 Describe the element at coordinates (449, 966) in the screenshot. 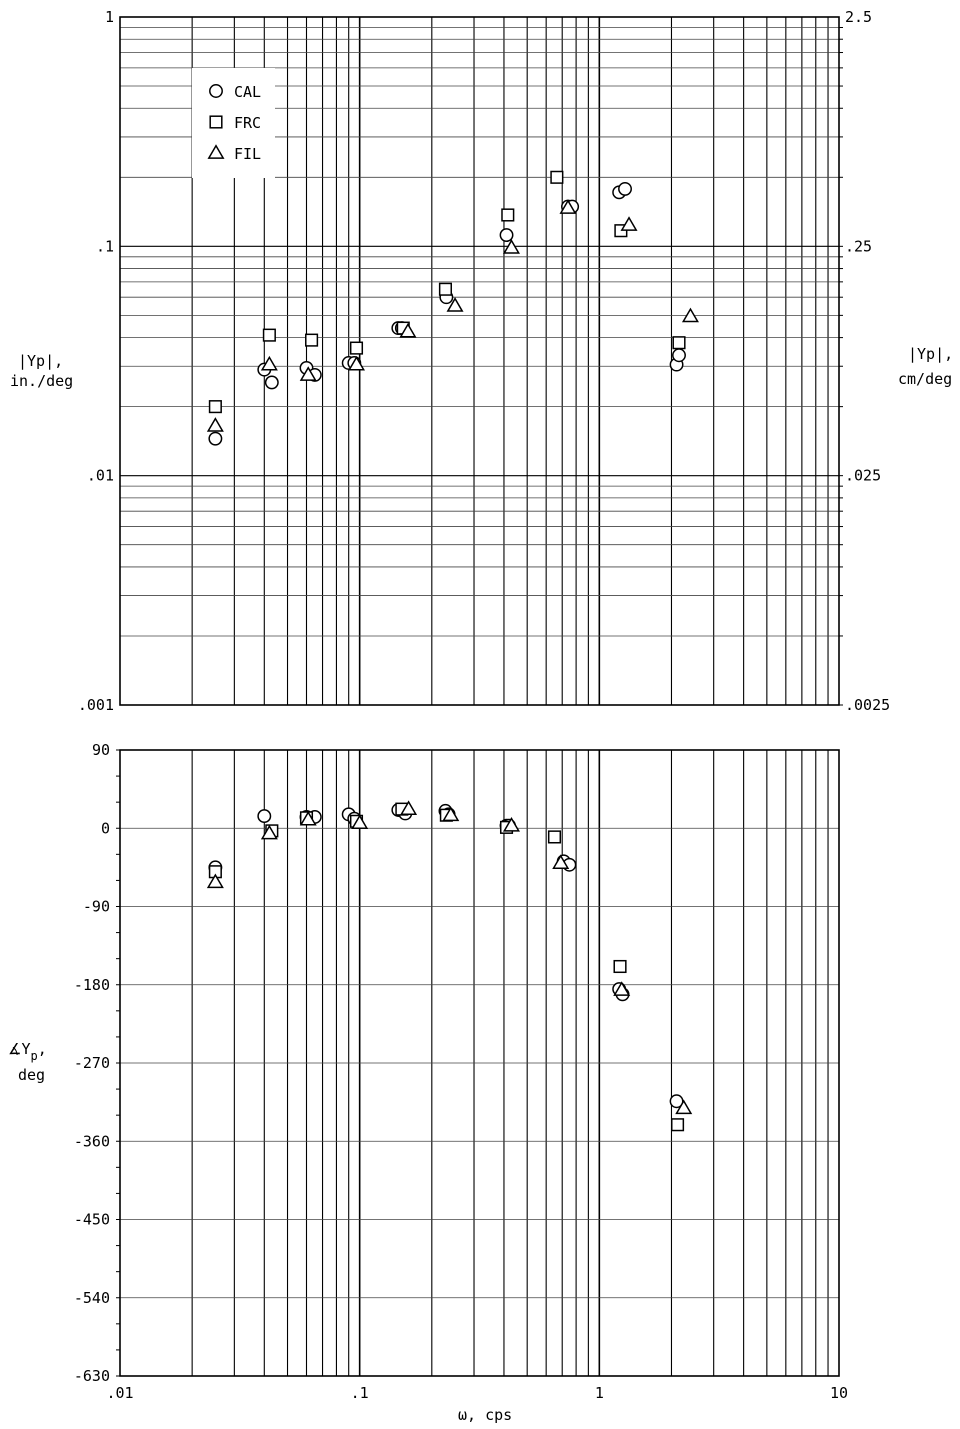

I see `phase-data-points` at that location.